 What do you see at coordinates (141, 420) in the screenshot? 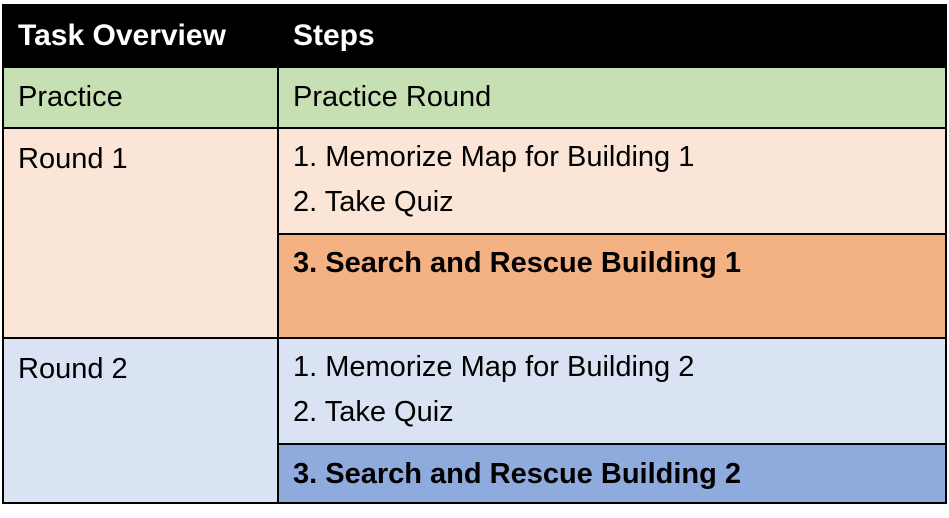
I see `round-2-label: Round 2` at bounding box center [141, 420].